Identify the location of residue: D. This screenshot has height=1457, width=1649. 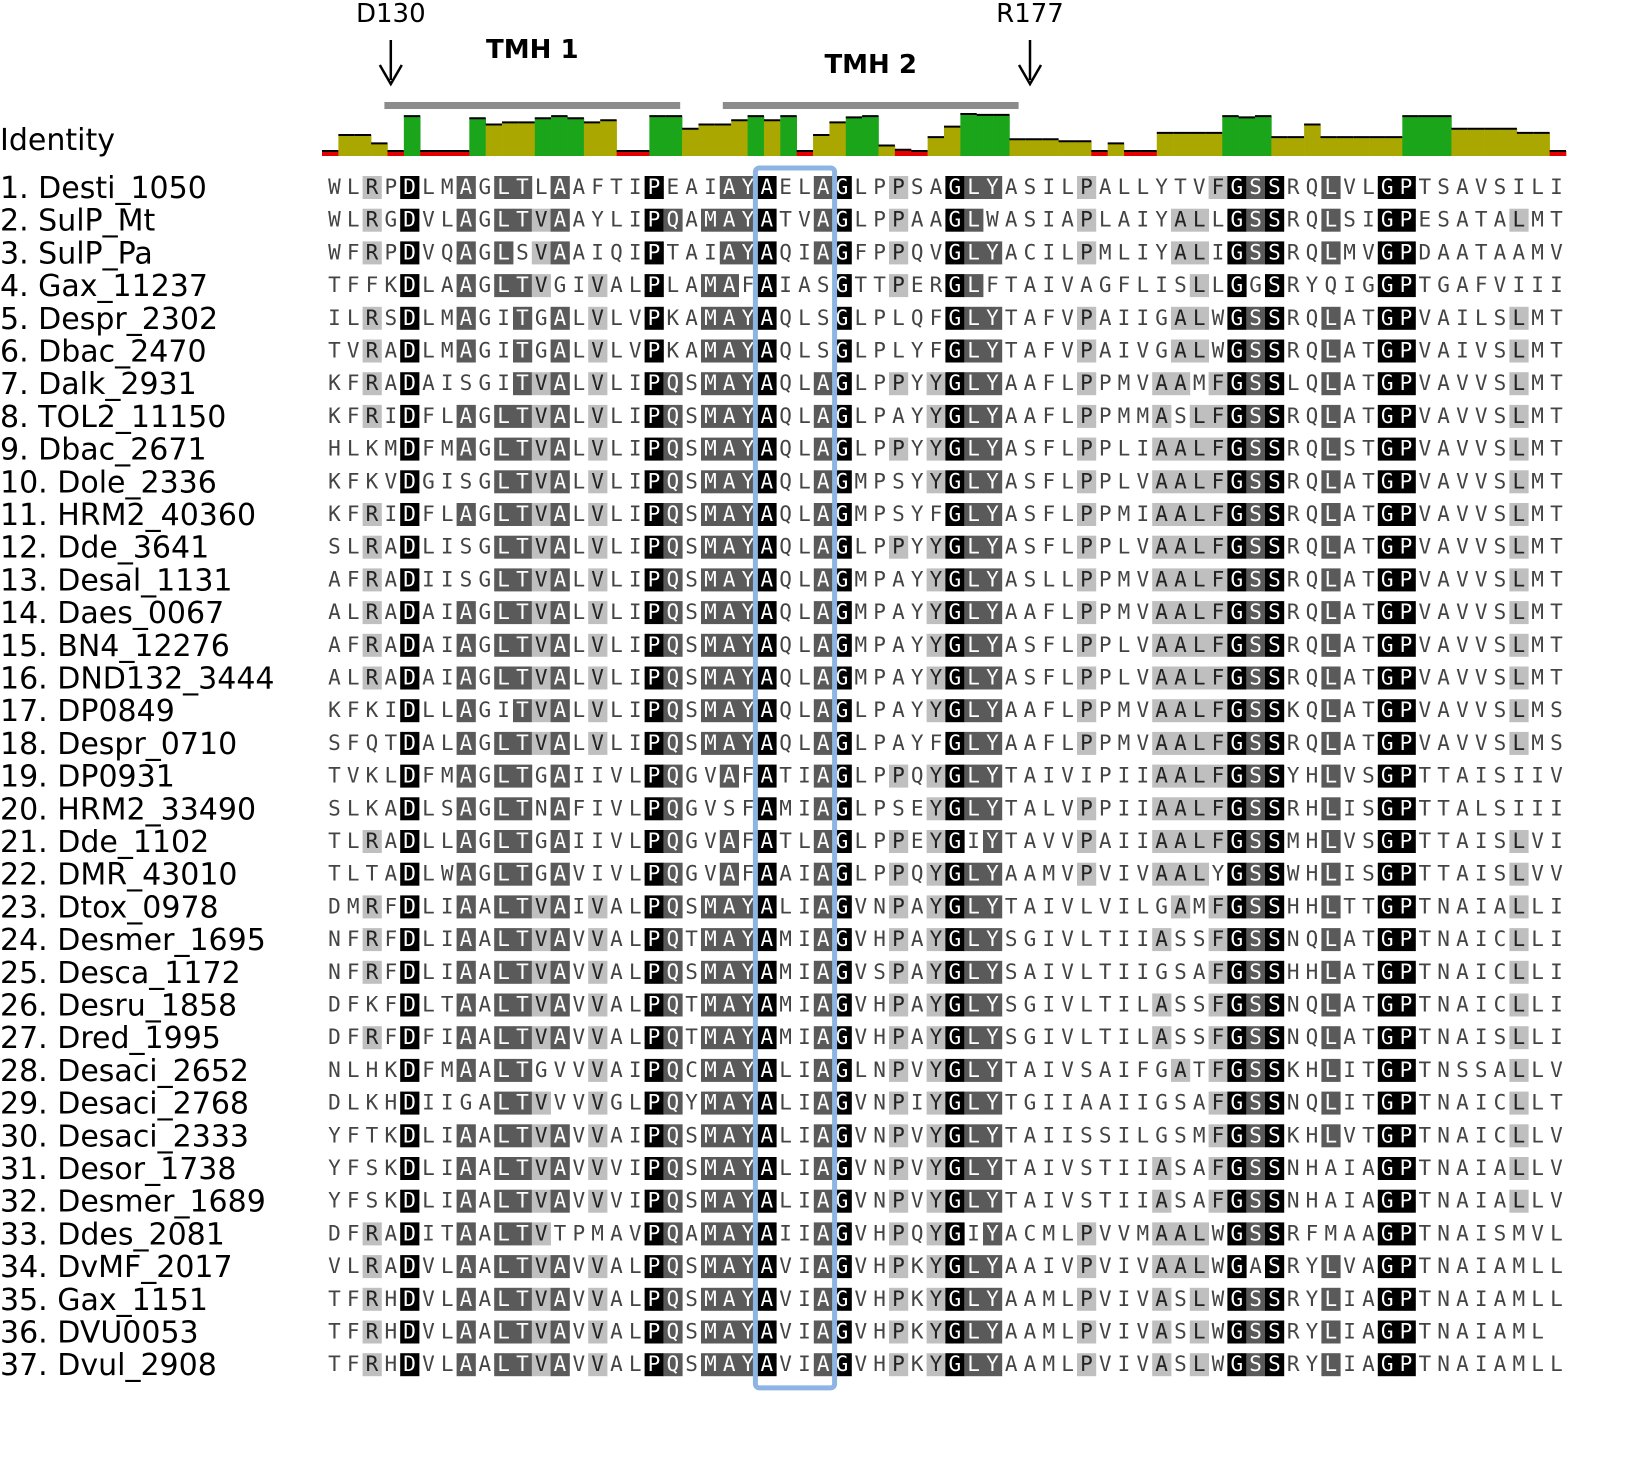
(334, 1005).